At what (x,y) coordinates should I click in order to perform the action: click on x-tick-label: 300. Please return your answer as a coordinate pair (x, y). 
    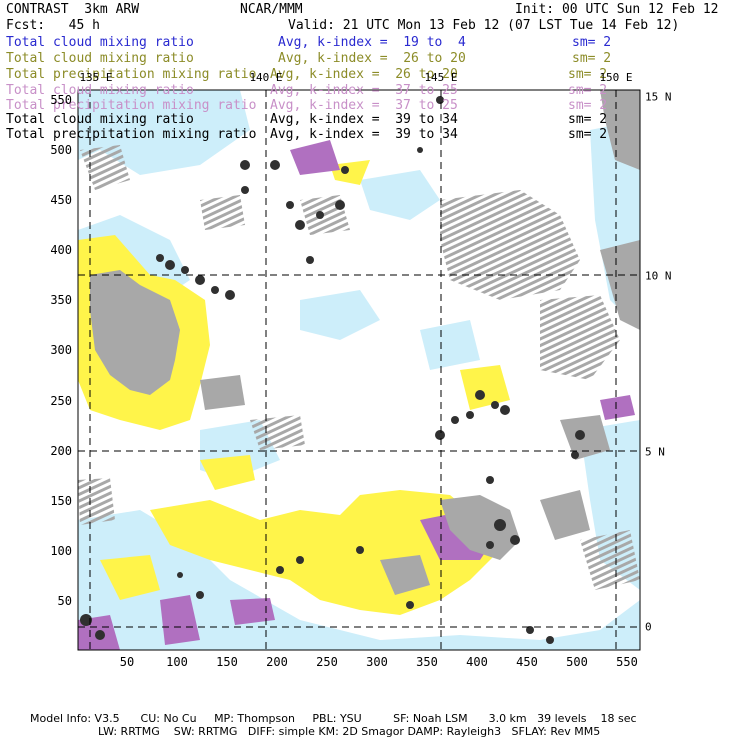
    Looking at the image, I should click on (377, 662).